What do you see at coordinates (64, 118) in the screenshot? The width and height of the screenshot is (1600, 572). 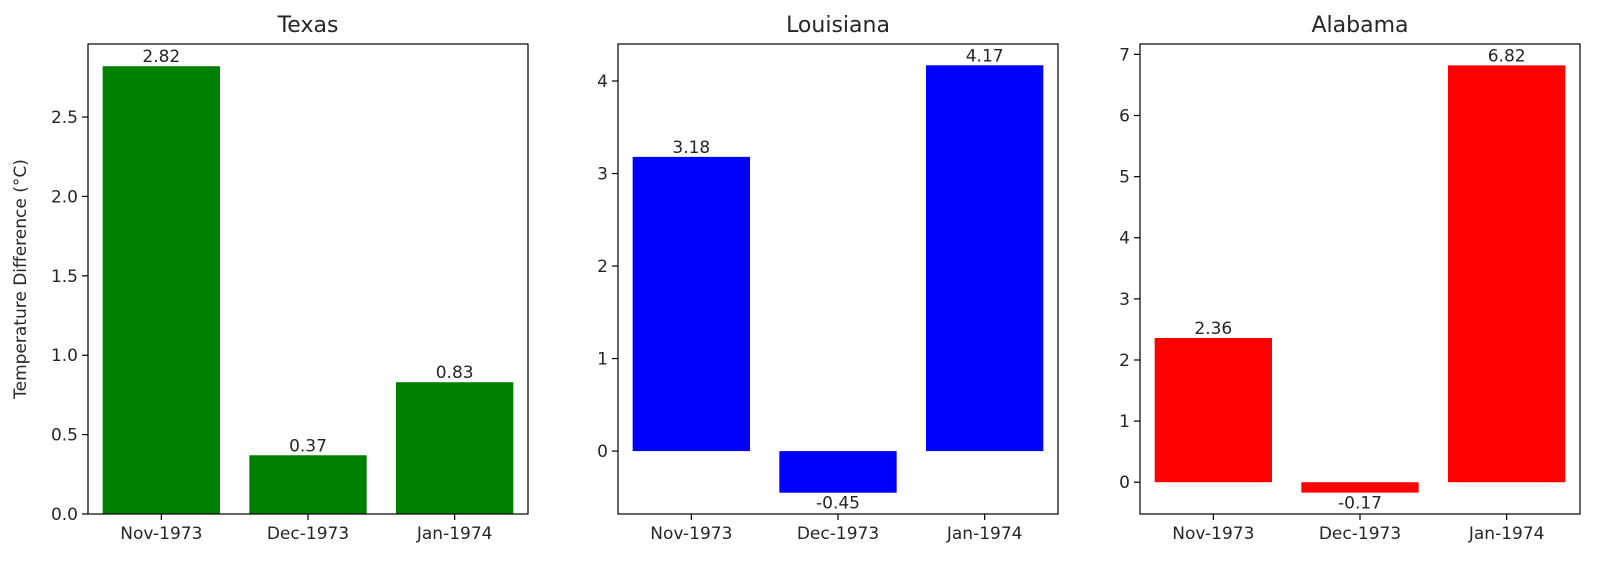 I see `y-tick-label: 2.5` at bounding box center [64, 118].